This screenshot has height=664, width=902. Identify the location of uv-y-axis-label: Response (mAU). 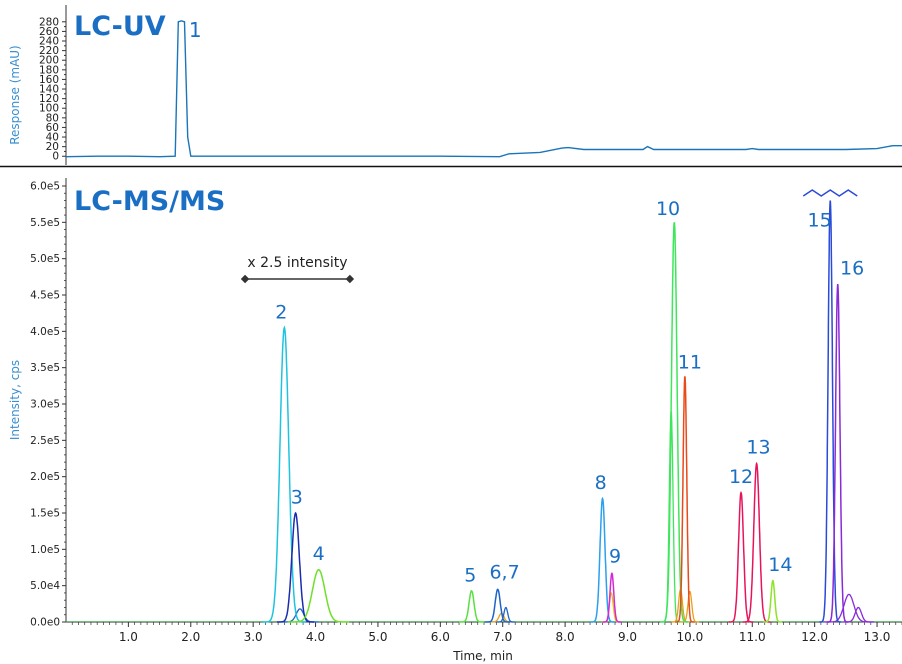
(15, 95).